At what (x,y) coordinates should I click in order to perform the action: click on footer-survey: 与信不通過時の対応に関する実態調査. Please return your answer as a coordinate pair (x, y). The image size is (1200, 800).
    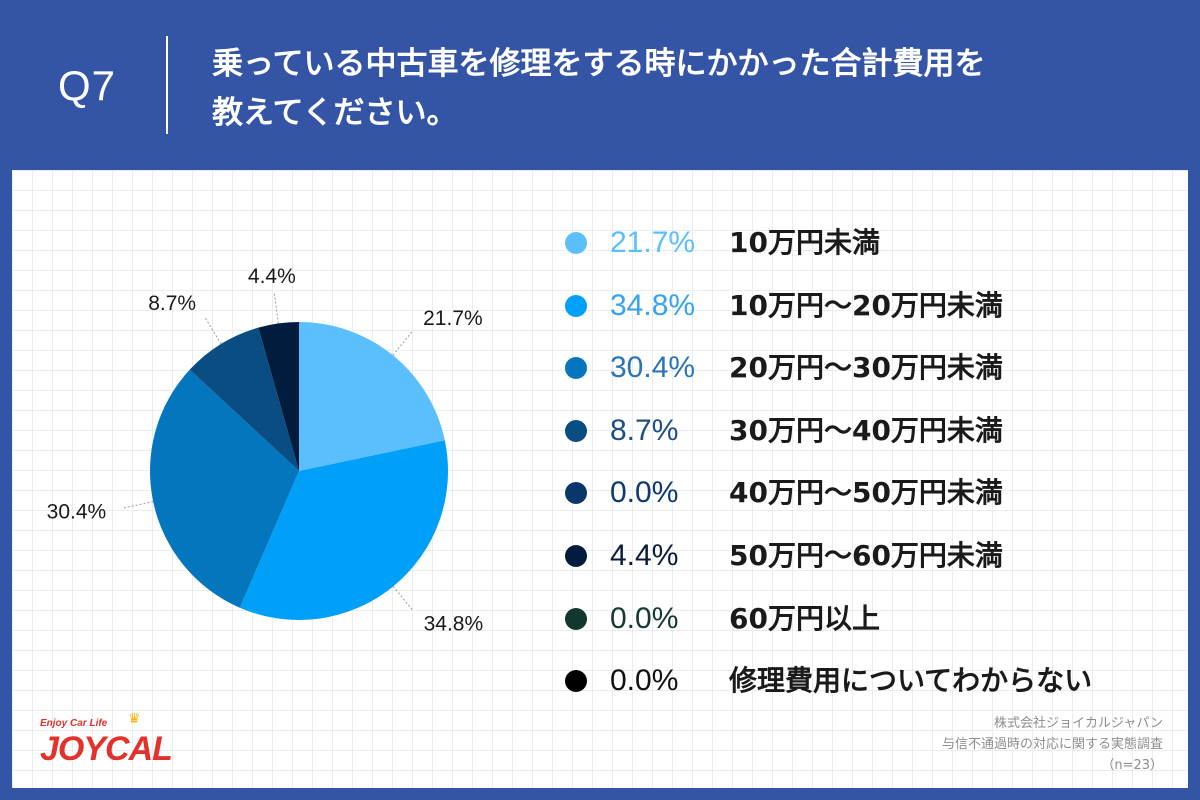
    Looking at the image, I should click on (1052, 744).